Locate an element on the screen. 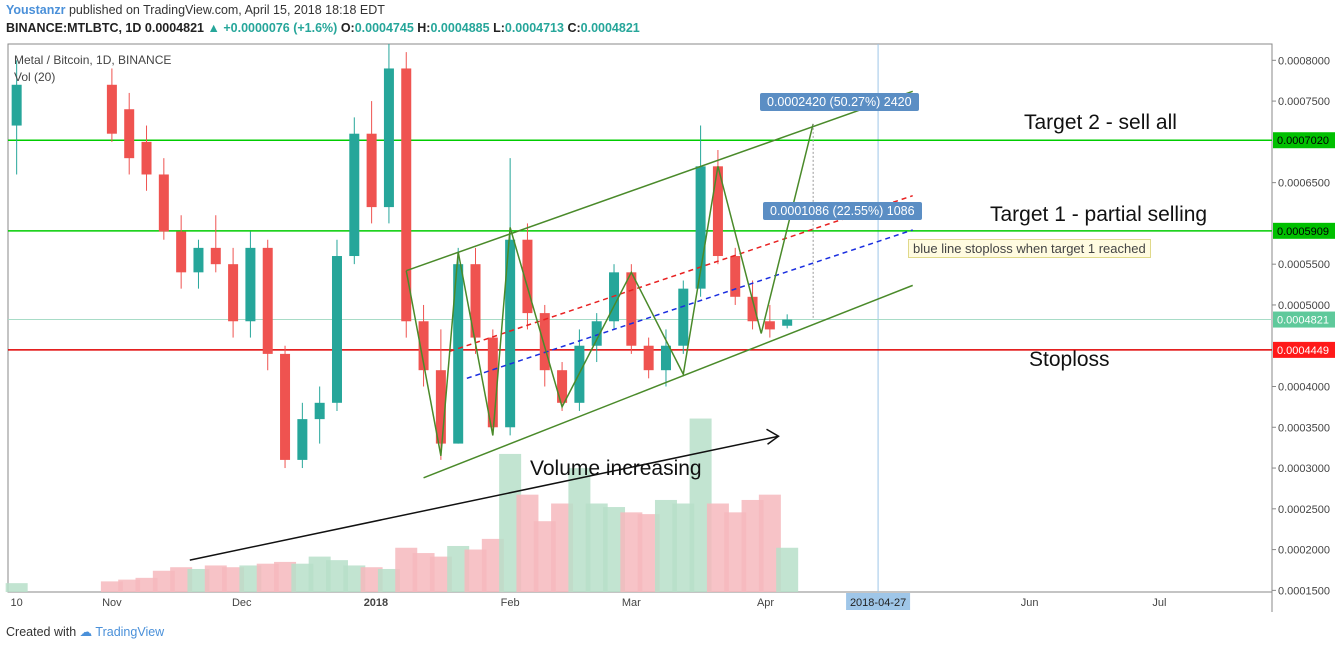  blue-line-note: blue line stoploss when target 1 reached is located at coordinates (1029, 248).